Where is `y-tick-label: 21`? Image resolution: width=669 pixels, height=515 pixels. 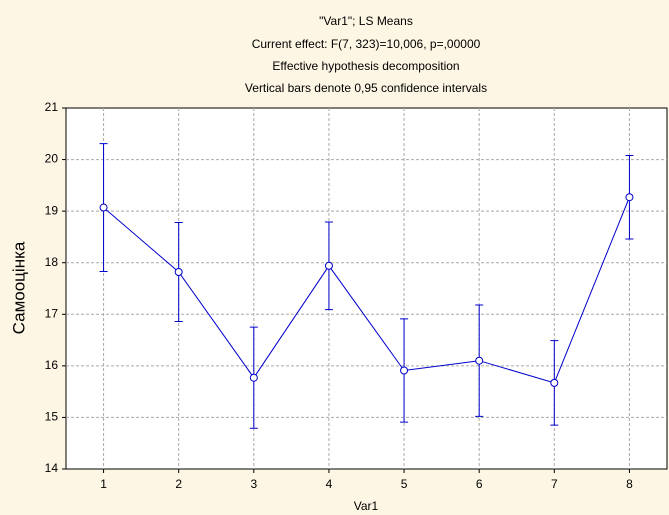 y-tick-label: 21 is located at coordinates (52, 107).